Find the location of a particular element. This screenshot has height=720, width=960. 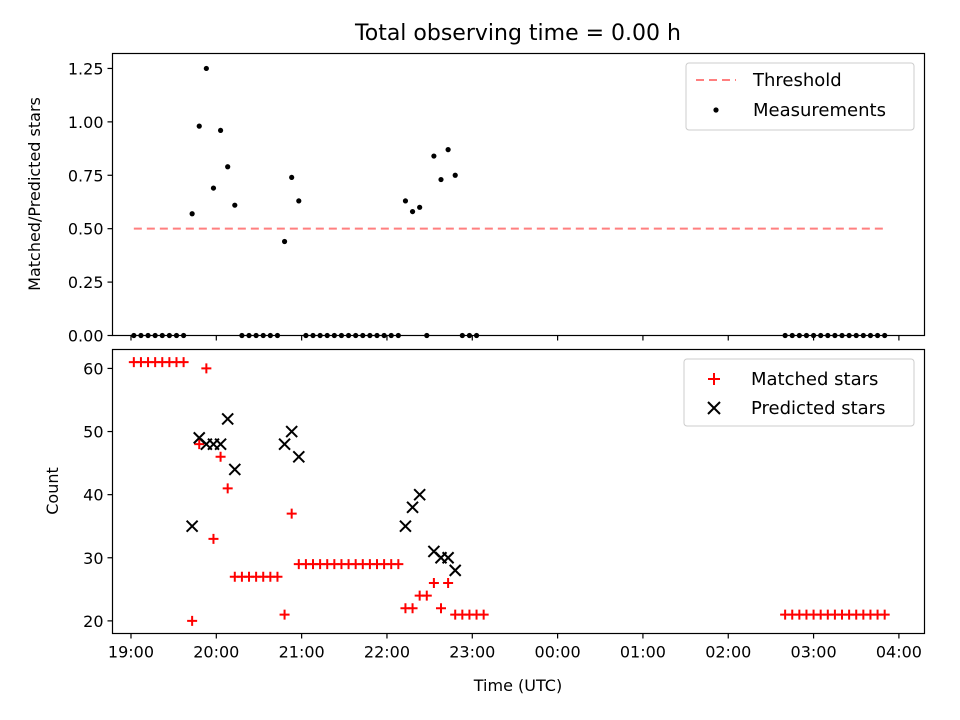

matched-legend-label: Matched stars is located at coordinates (814, 379).